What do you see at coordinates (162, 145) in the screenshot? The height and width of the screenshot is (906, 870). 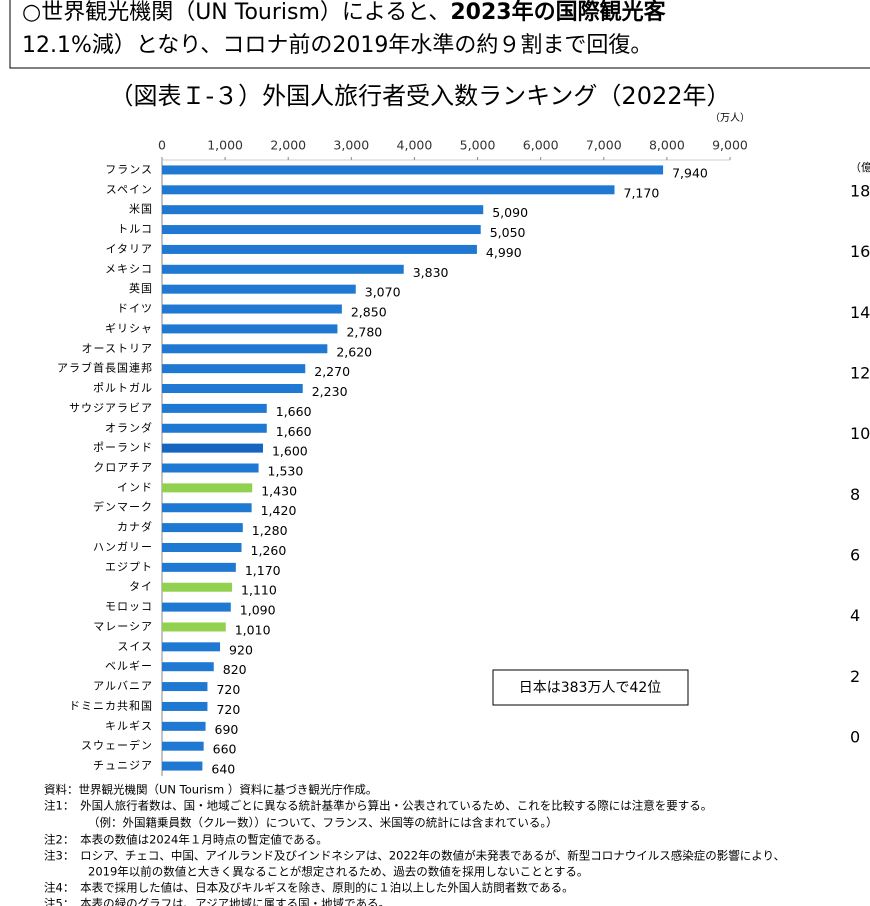 I see `x-tick-label: 0` at bounding box center [162, 145].